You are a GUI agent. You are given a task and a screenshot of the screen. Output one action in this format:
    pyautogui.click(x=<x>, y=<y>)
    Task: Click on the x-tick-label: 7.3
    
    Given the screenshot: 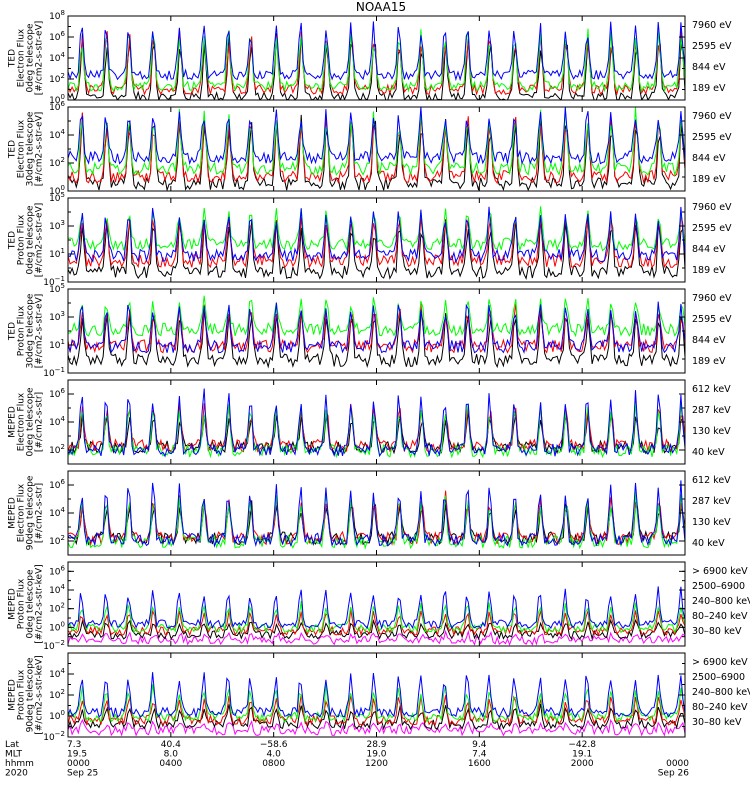 What is the action you would take?
    pyautogui.click(x=74, y=745)
    